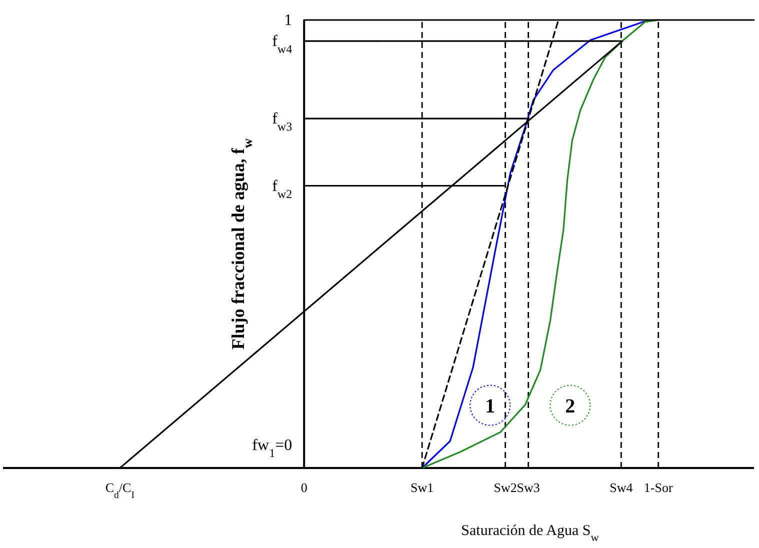  I want to click on x-tick-label: Sw3, so click(528, 487).